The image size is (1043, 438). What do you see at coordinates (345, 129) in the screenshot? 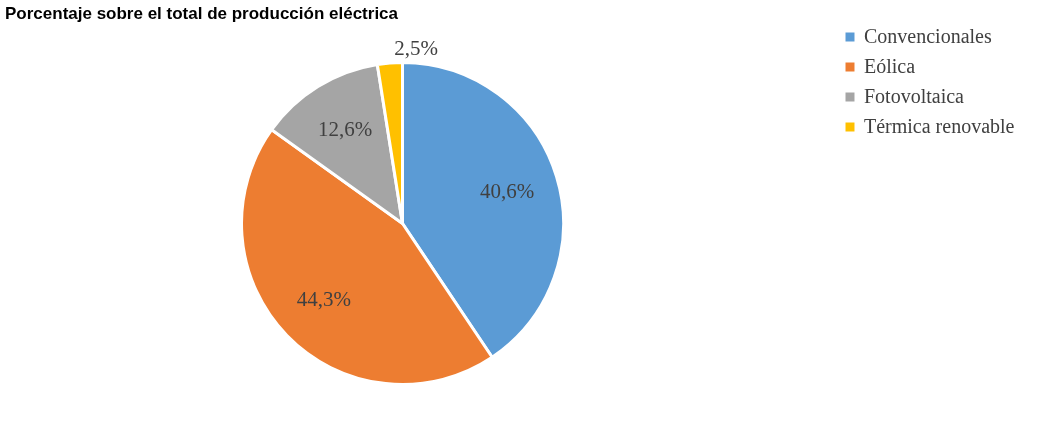
I see `data-label: 12,6%` at bounding box center [345, 129].